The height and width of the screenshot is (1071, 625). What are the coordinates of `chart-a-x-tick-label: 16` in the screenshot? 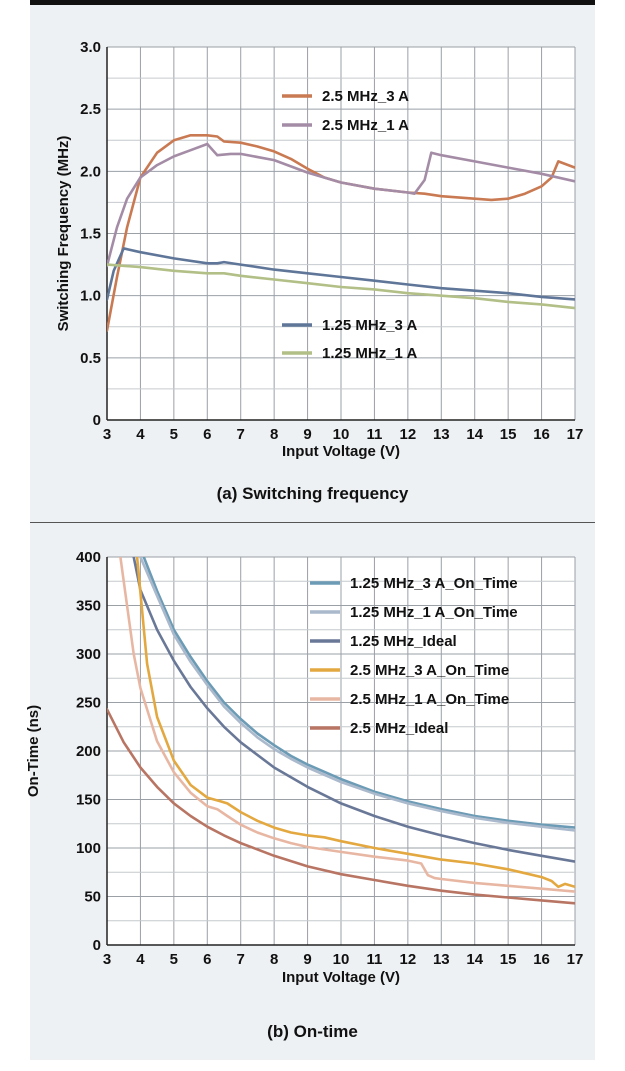 It's located at (541, 434).